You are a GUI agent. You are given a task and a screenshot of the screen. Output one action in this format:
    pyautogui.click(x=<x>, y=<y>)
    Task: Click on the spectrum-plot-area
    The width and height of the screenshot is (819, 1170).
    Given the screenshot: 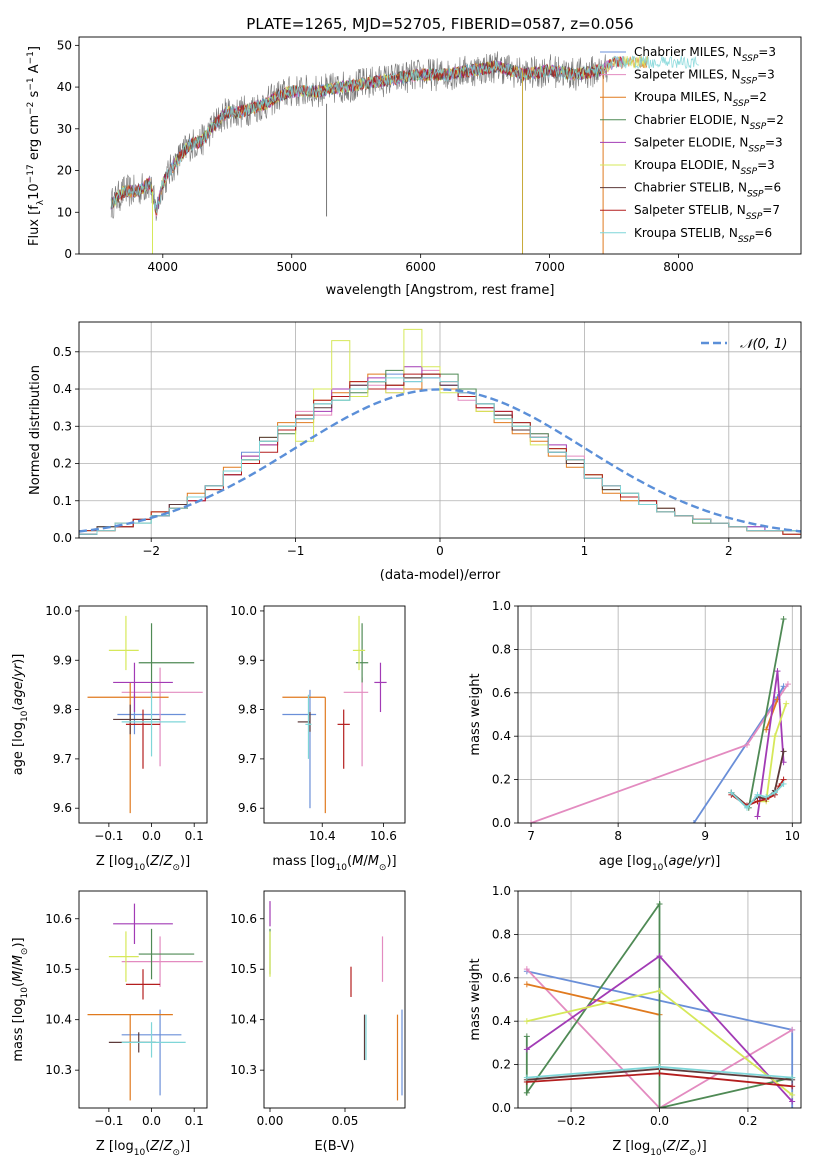 What is the action you would take?
    pyautogui.click(x=405, y=152)
    